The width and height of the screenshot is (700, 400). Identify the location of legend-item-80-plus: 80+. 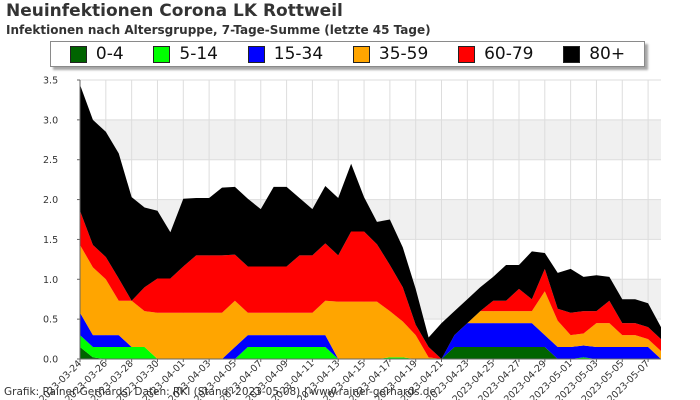
(594, 54).